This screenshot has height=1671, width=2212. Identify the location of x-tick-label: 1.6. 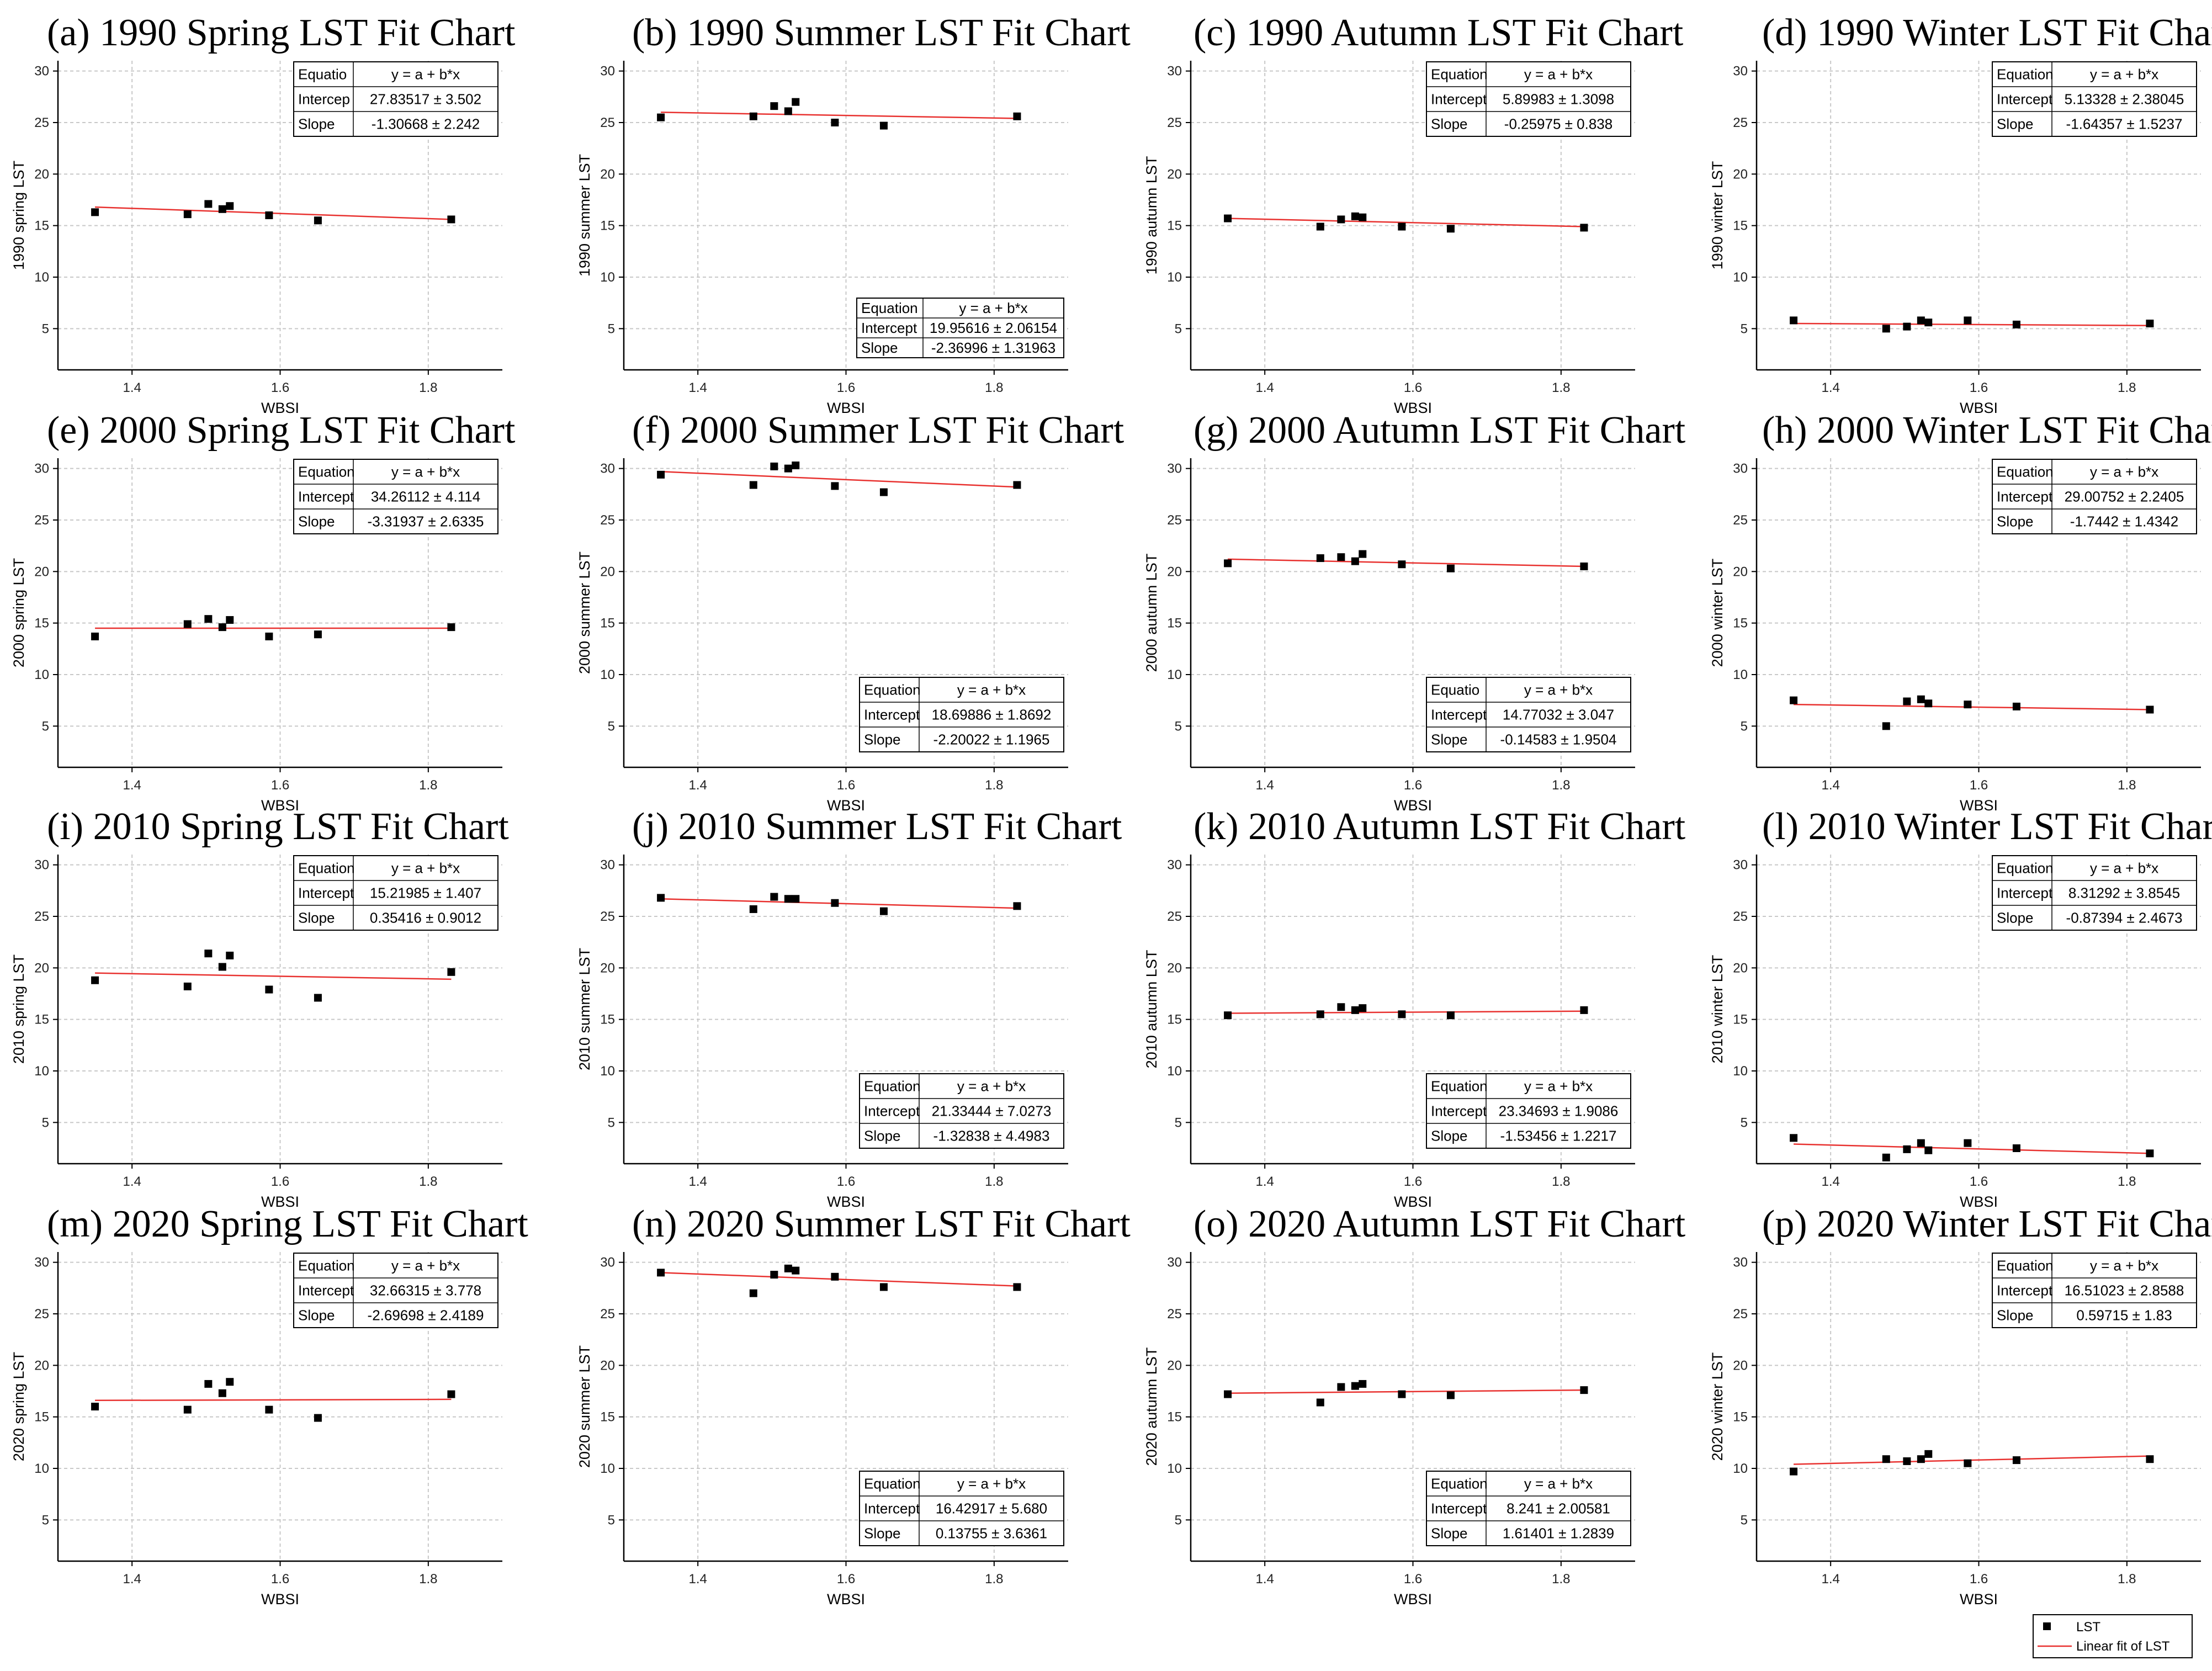
(1979, 786).